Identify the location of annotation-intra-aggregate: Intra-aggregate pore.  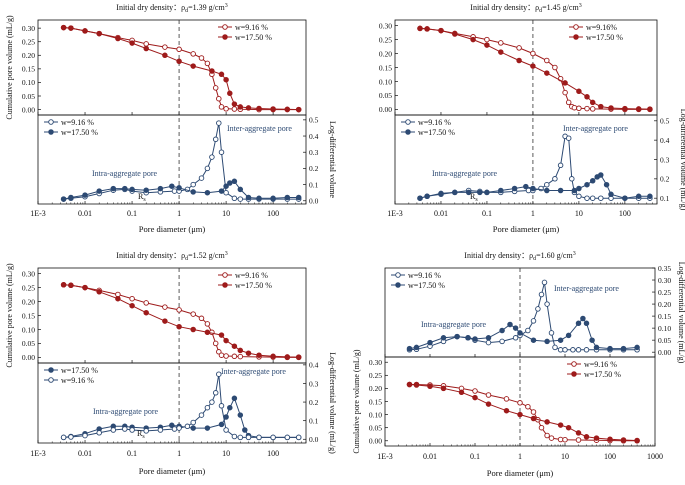
(126, 411).